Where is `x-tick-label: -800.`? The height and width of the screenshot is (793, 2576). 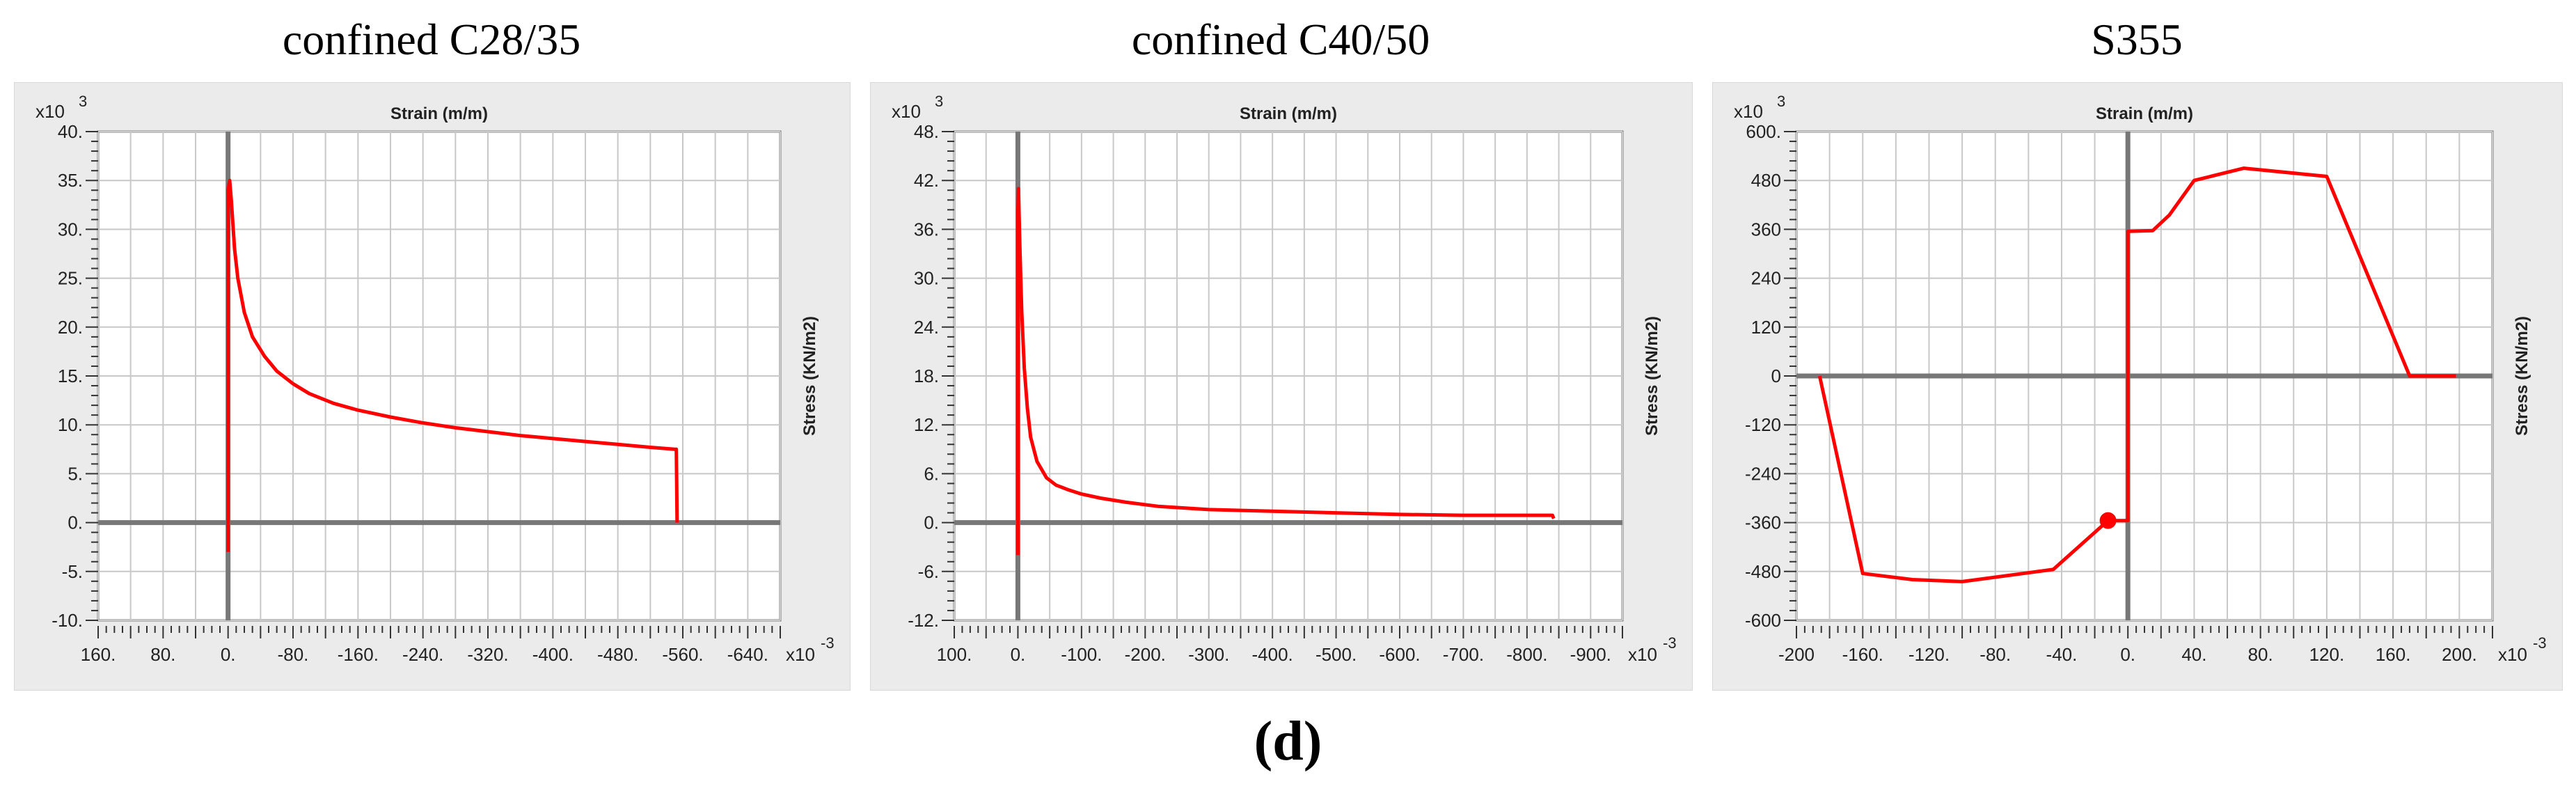
x-tick-label: -800. is located at coordinates (1526, 654).